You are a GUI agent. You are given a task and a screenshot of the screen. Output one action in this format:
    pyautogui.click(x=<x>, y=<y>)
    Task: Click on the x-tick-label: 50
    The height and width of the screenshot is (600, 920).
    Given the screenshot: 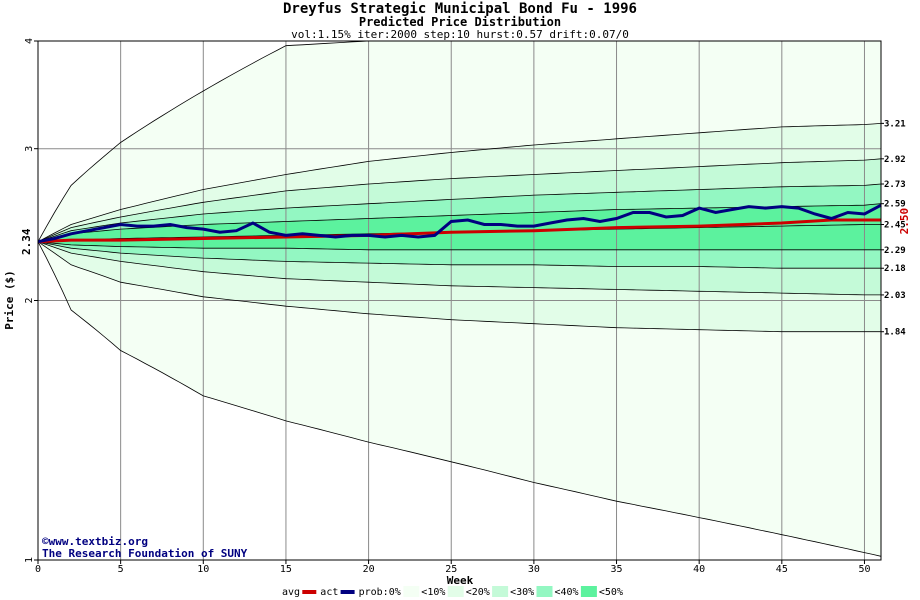 What is the action you would take?
    pyautogui.click(x=864, y=569)
    